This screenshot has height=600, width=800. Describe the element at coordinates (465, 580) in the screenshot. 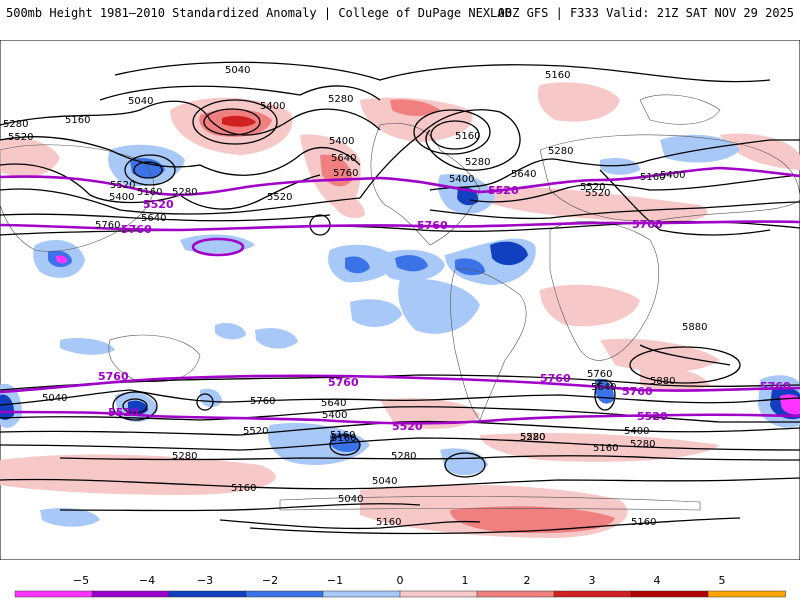

I see `colorbar-tick: 1` at that location.